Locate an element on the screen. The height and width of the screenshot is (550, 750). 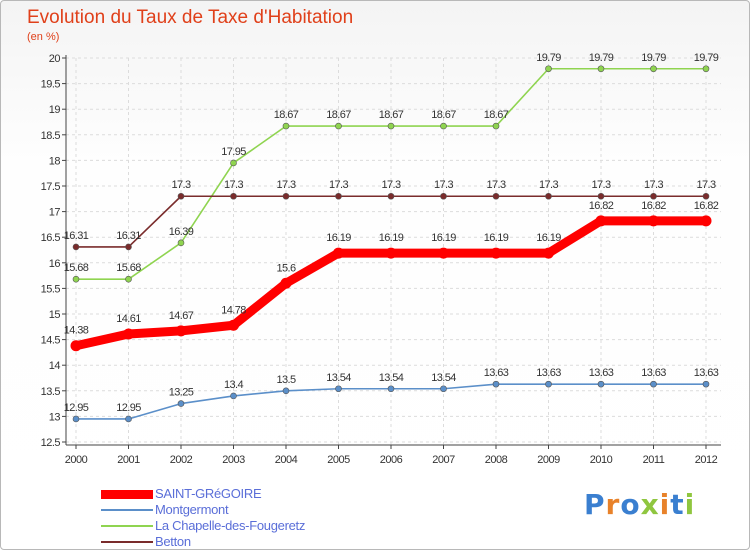
y-tick-label: 18.5 is located at coordinates (51, 136).